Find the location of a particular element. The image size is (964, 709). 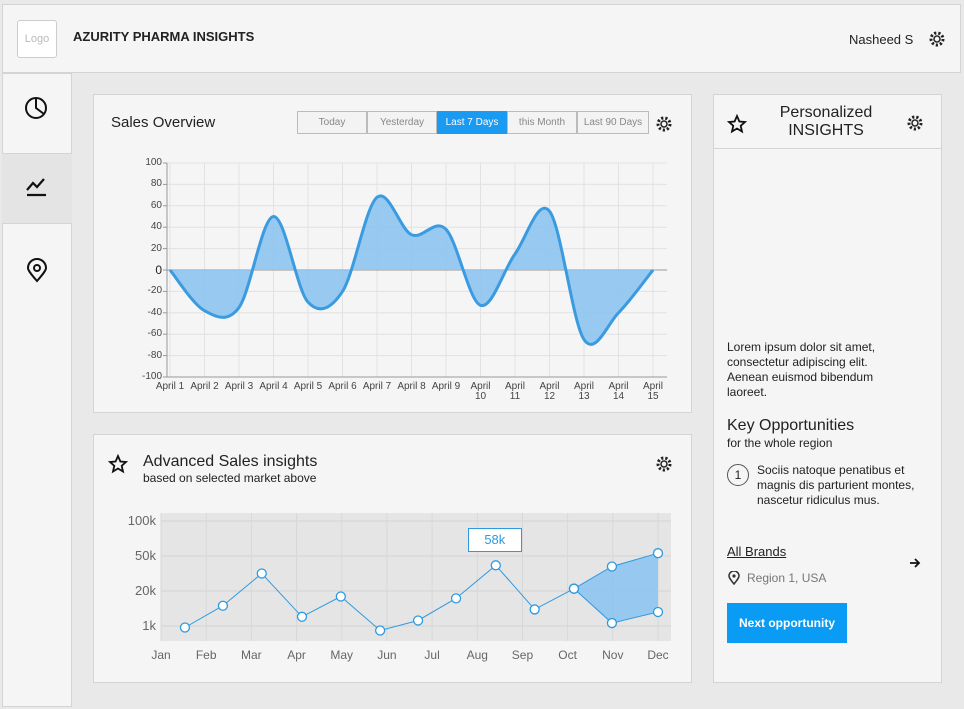

x-tick-label: April 11 is located at coordinates (514, 391).